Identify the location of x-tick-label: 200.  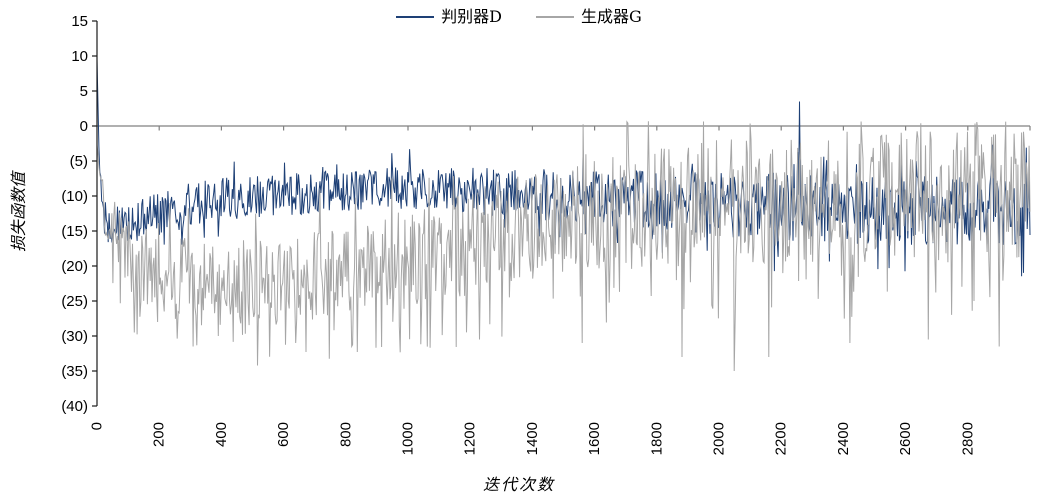
(159, 434).